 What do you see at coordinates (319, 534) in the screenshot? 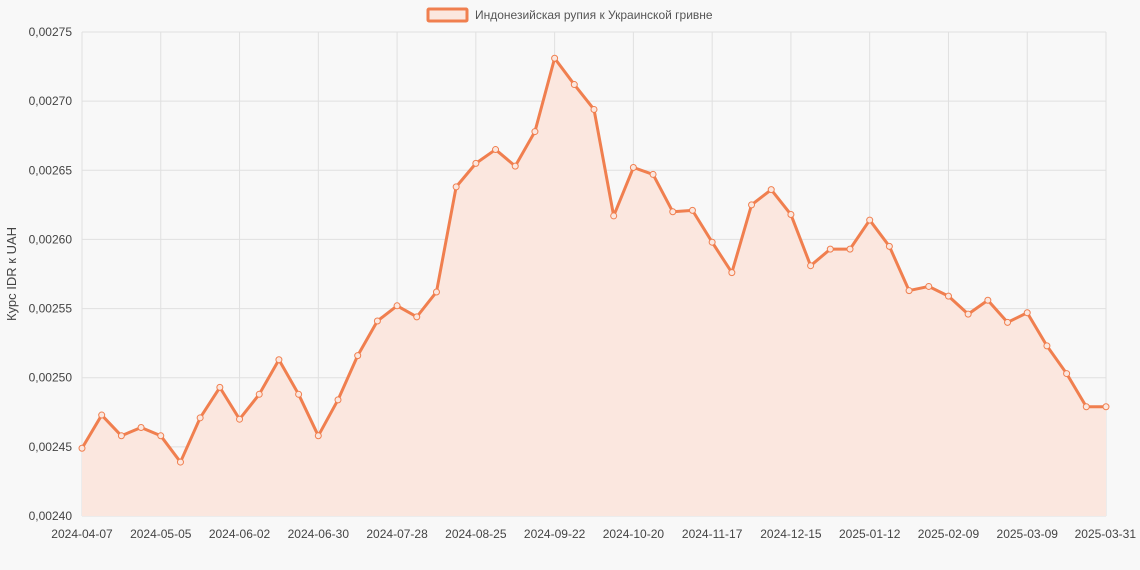
I see `x-tick-label: 2024-06-30` at bounding box center [319, 534].